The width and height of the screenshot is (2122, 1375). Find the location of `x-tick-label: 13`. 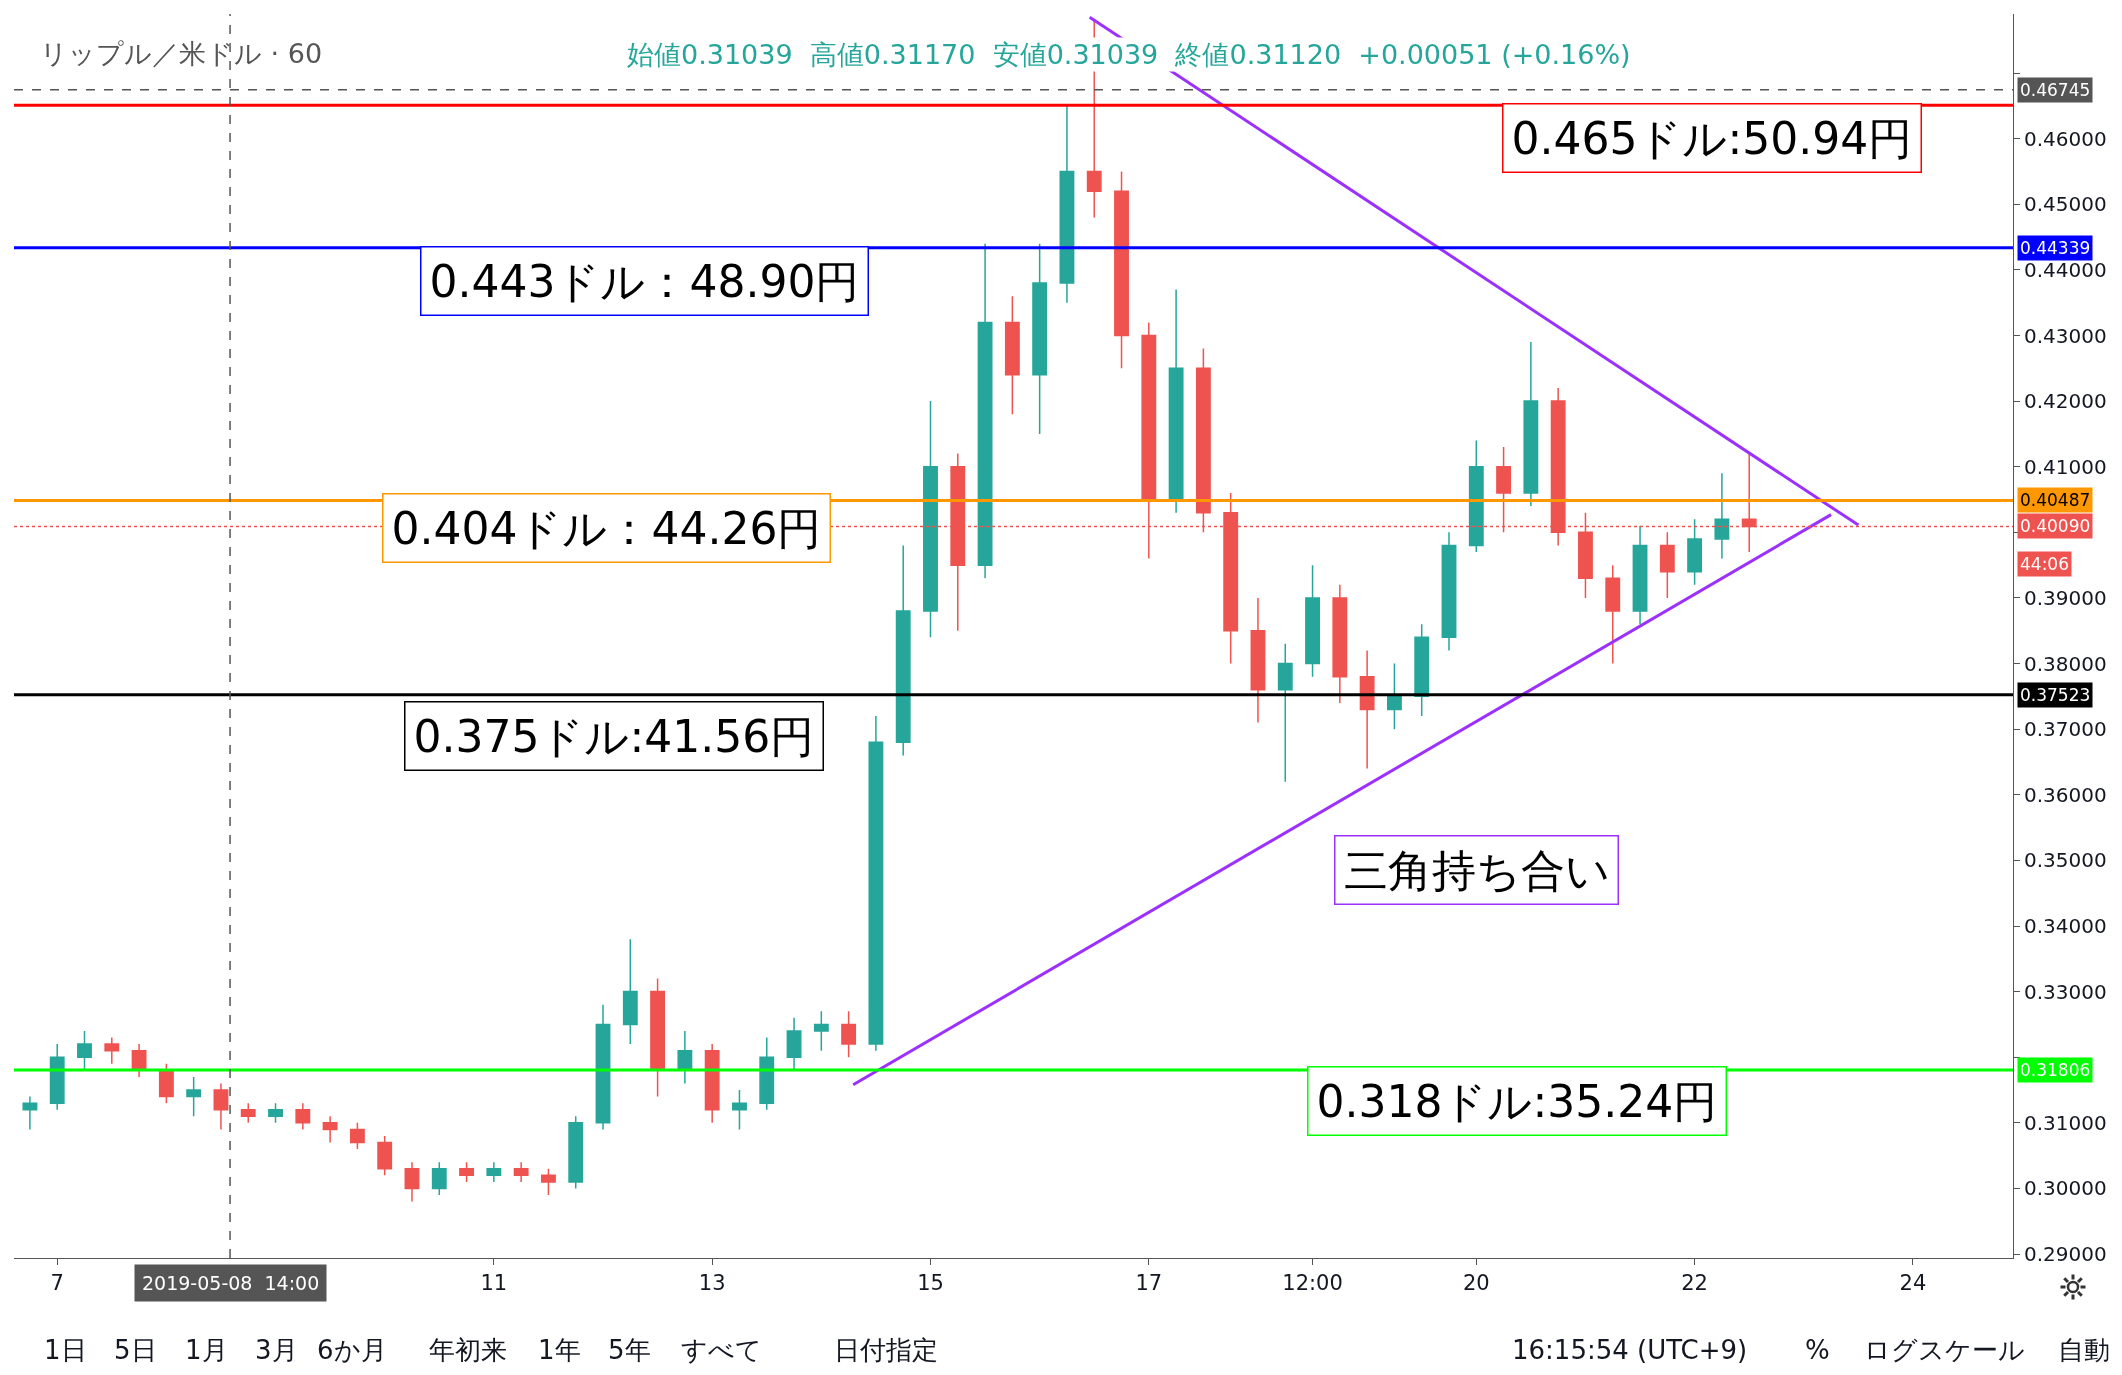

x-tick-label: 13 is located at coordinates (712, 1283).